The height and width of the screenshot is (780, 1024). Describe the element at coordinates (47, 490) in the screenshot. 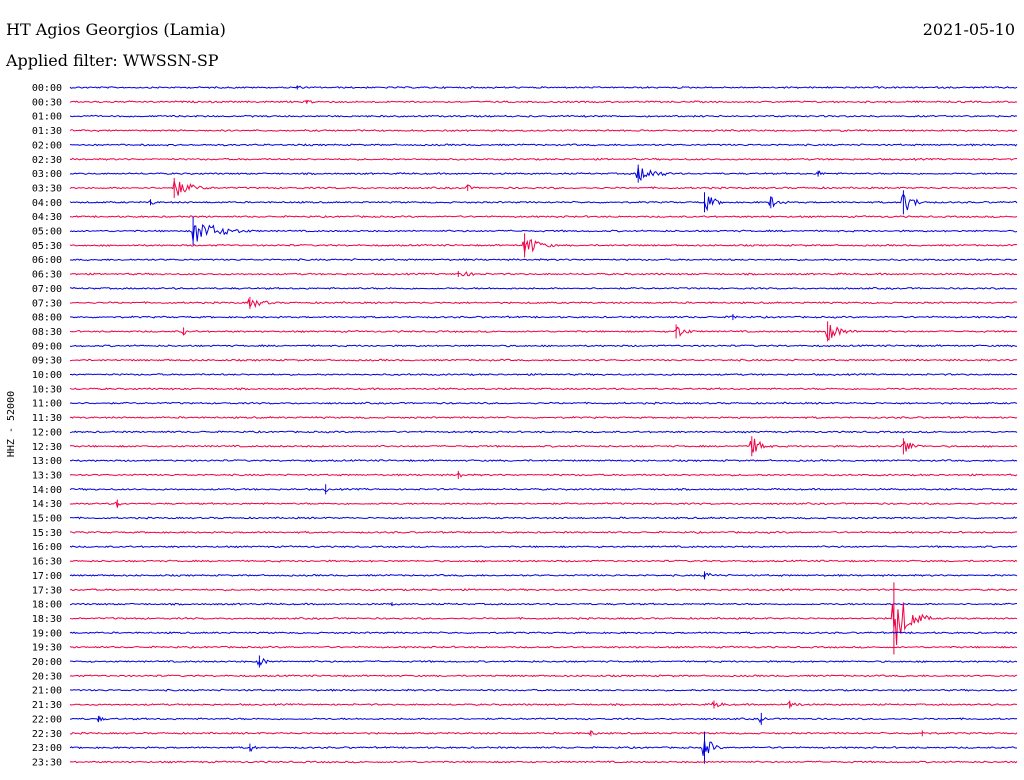

I see `row-time-label: 14:00` at that location.